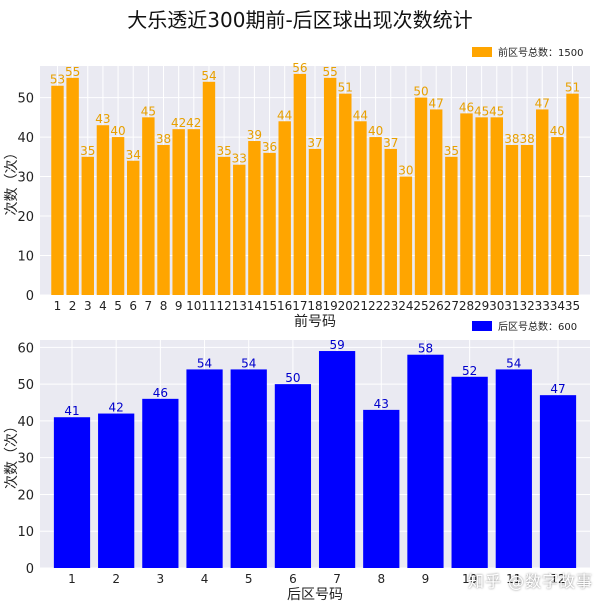 This screenshot has width=600, height=605. Describe the element at coordinates (25, 422) in the screenshot. I see `y-tick-label: 40` at that location.